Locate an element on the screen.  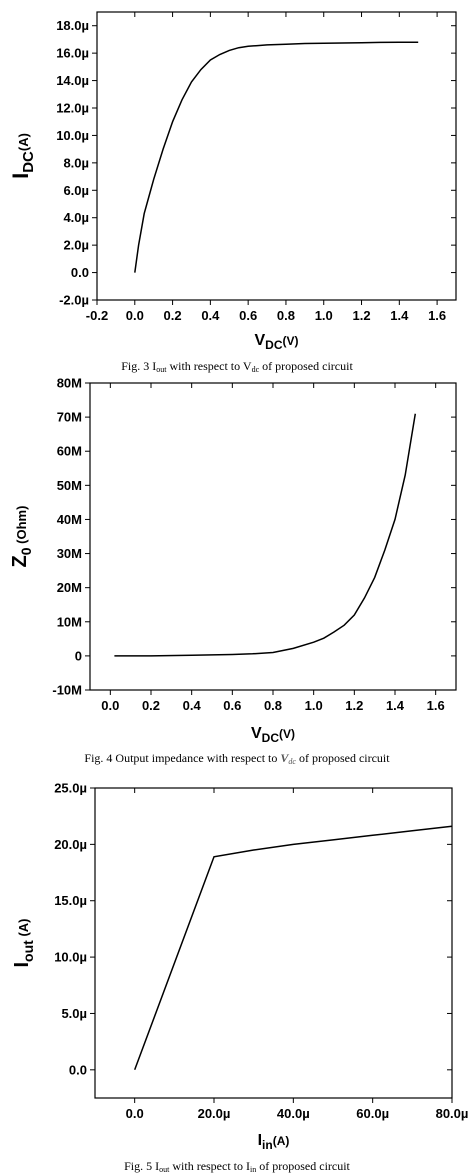
y-tick-label: 5.0µ is located at coordinates (74, 1013).